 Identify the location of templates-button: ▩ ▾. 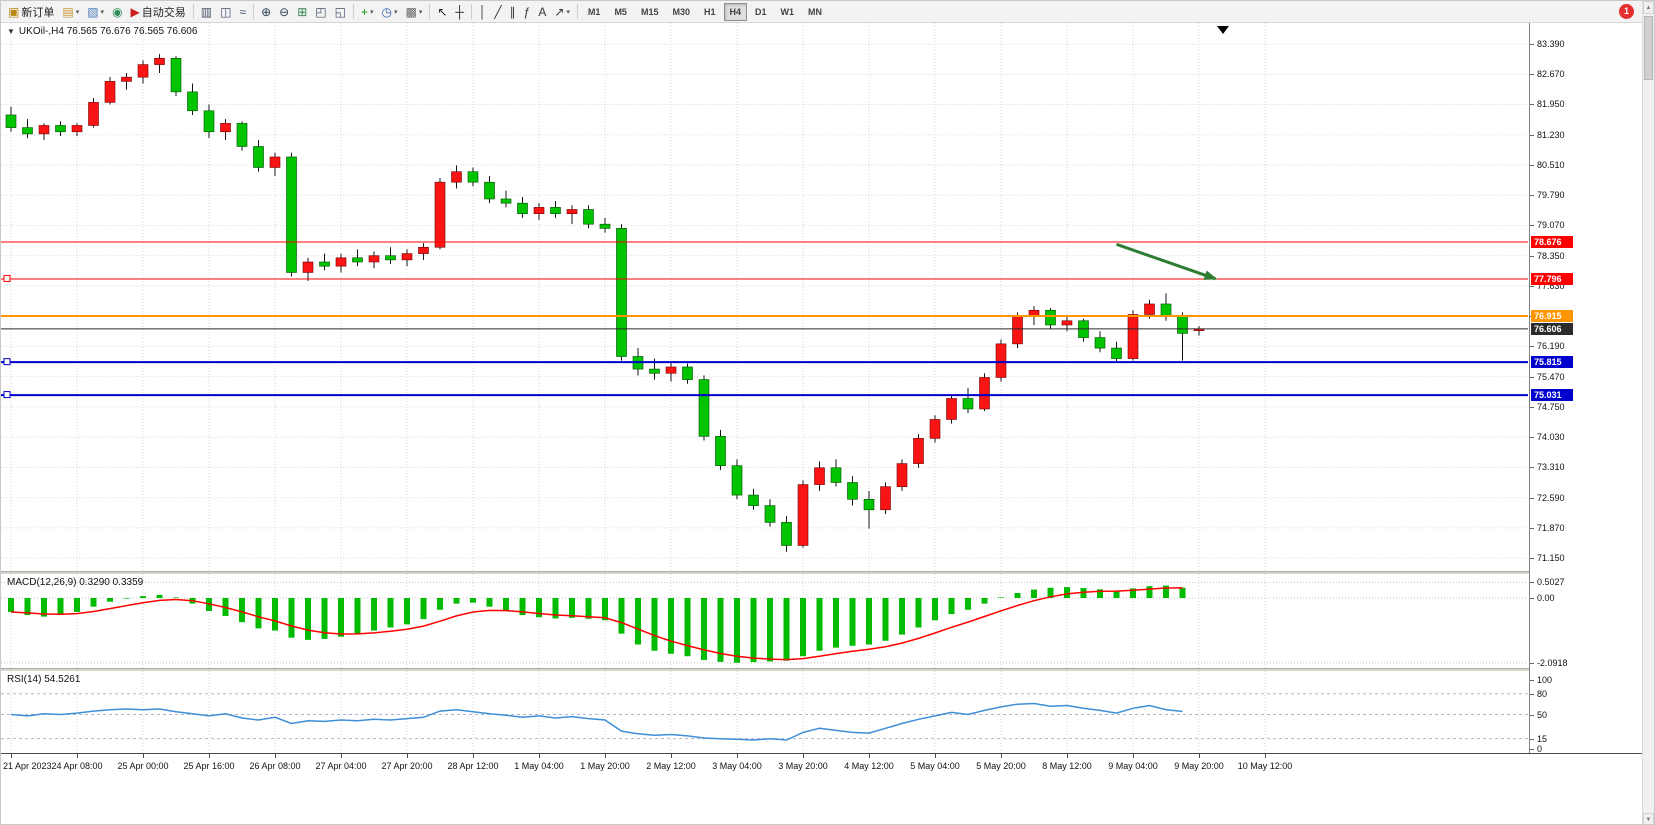
(413, 11).